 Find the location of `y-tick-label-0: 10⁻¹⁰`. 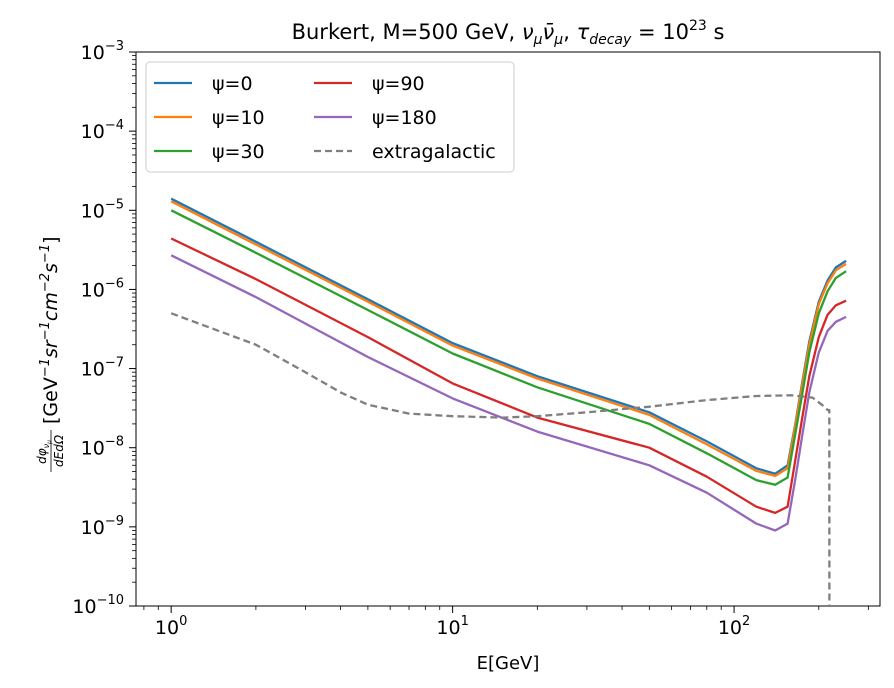

y-tick-label-0: 10⁻¹⁰ is located at coordinates (98, 605).